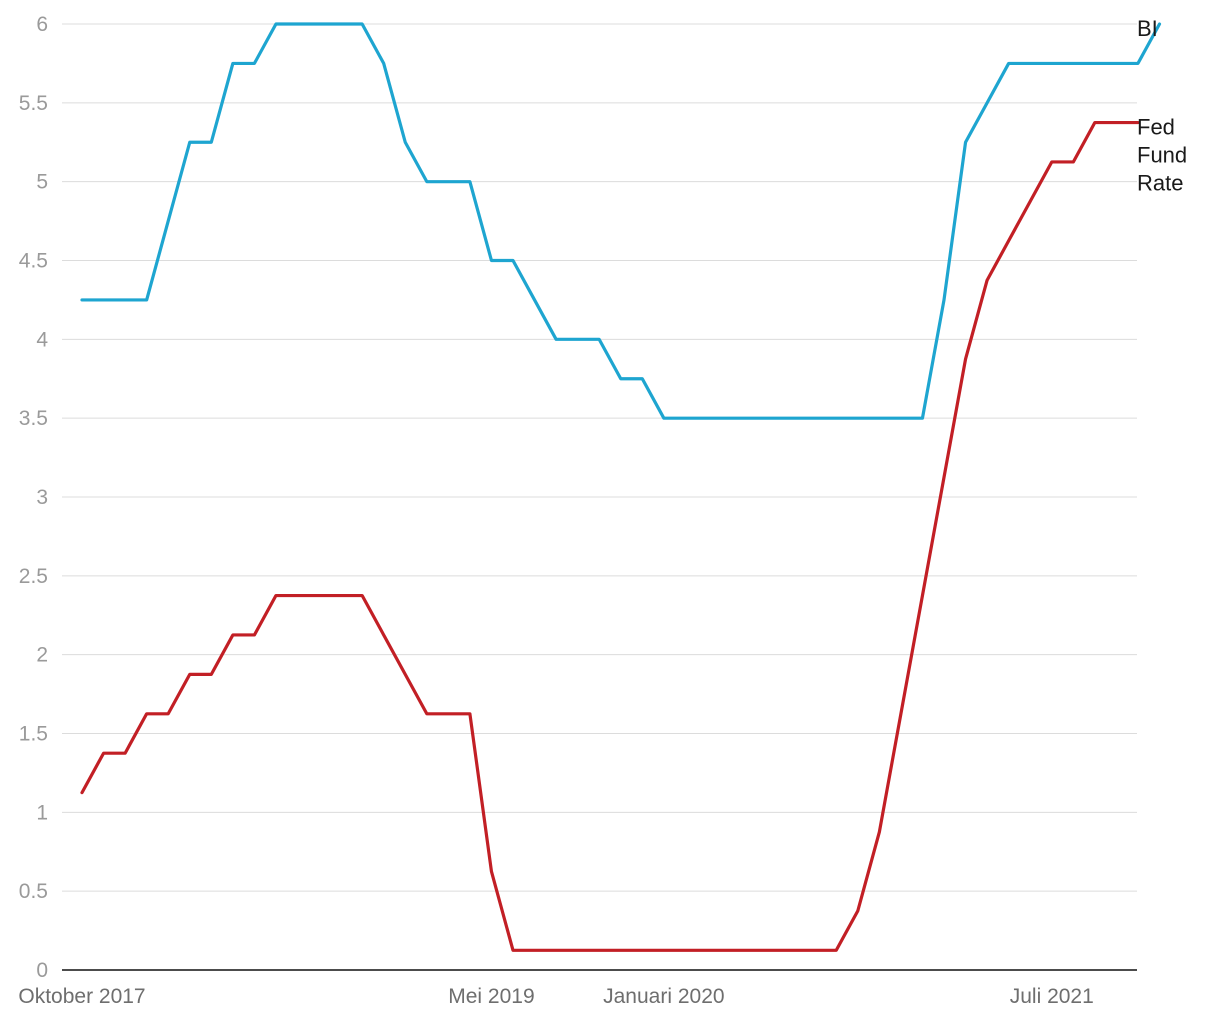  What do you see at coordinates (33, 418) in the screenshot?
I see `y-tick-label: 3.5` at bounding box center [33, 418].